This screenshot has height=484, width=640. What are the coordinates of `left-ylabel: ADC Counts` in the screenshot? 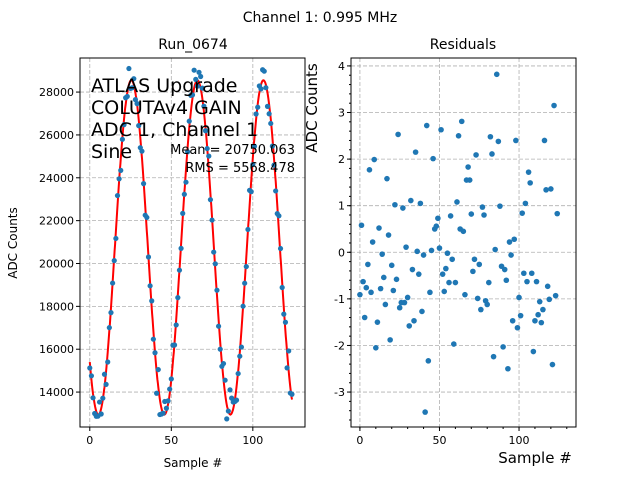 It's located at (13, 243).